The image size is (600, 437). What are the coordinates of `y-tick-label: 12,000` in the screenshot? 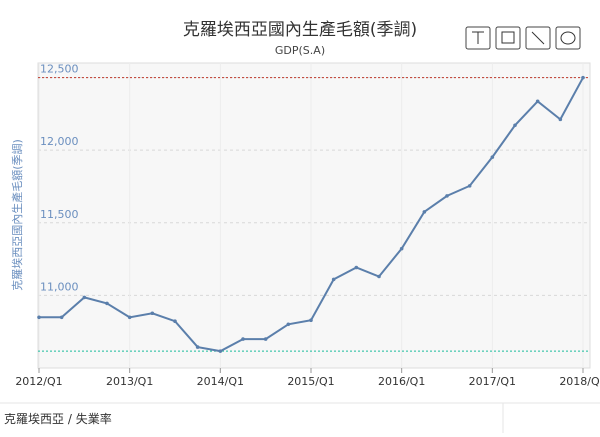 It's located at (59, 141).